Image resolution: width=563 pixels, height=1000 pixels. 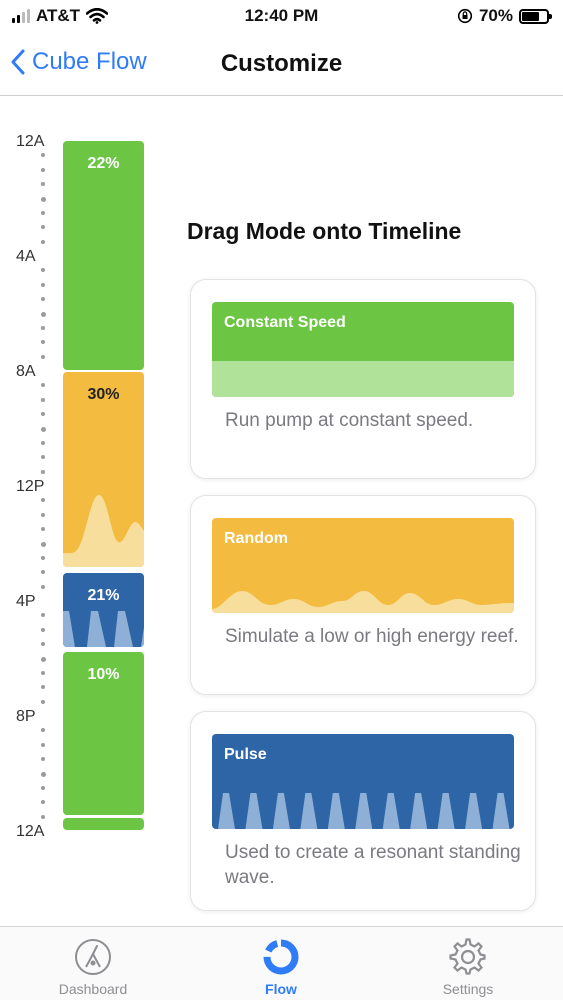 I want to click on mode-preview: Random, so click(x=363, y=565).